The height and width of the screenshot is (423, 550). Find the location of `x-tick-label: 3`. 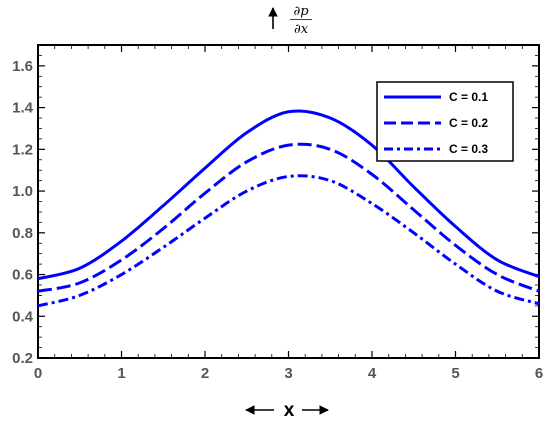

x-tick-label: 3 is located at coordinates (288, 373).